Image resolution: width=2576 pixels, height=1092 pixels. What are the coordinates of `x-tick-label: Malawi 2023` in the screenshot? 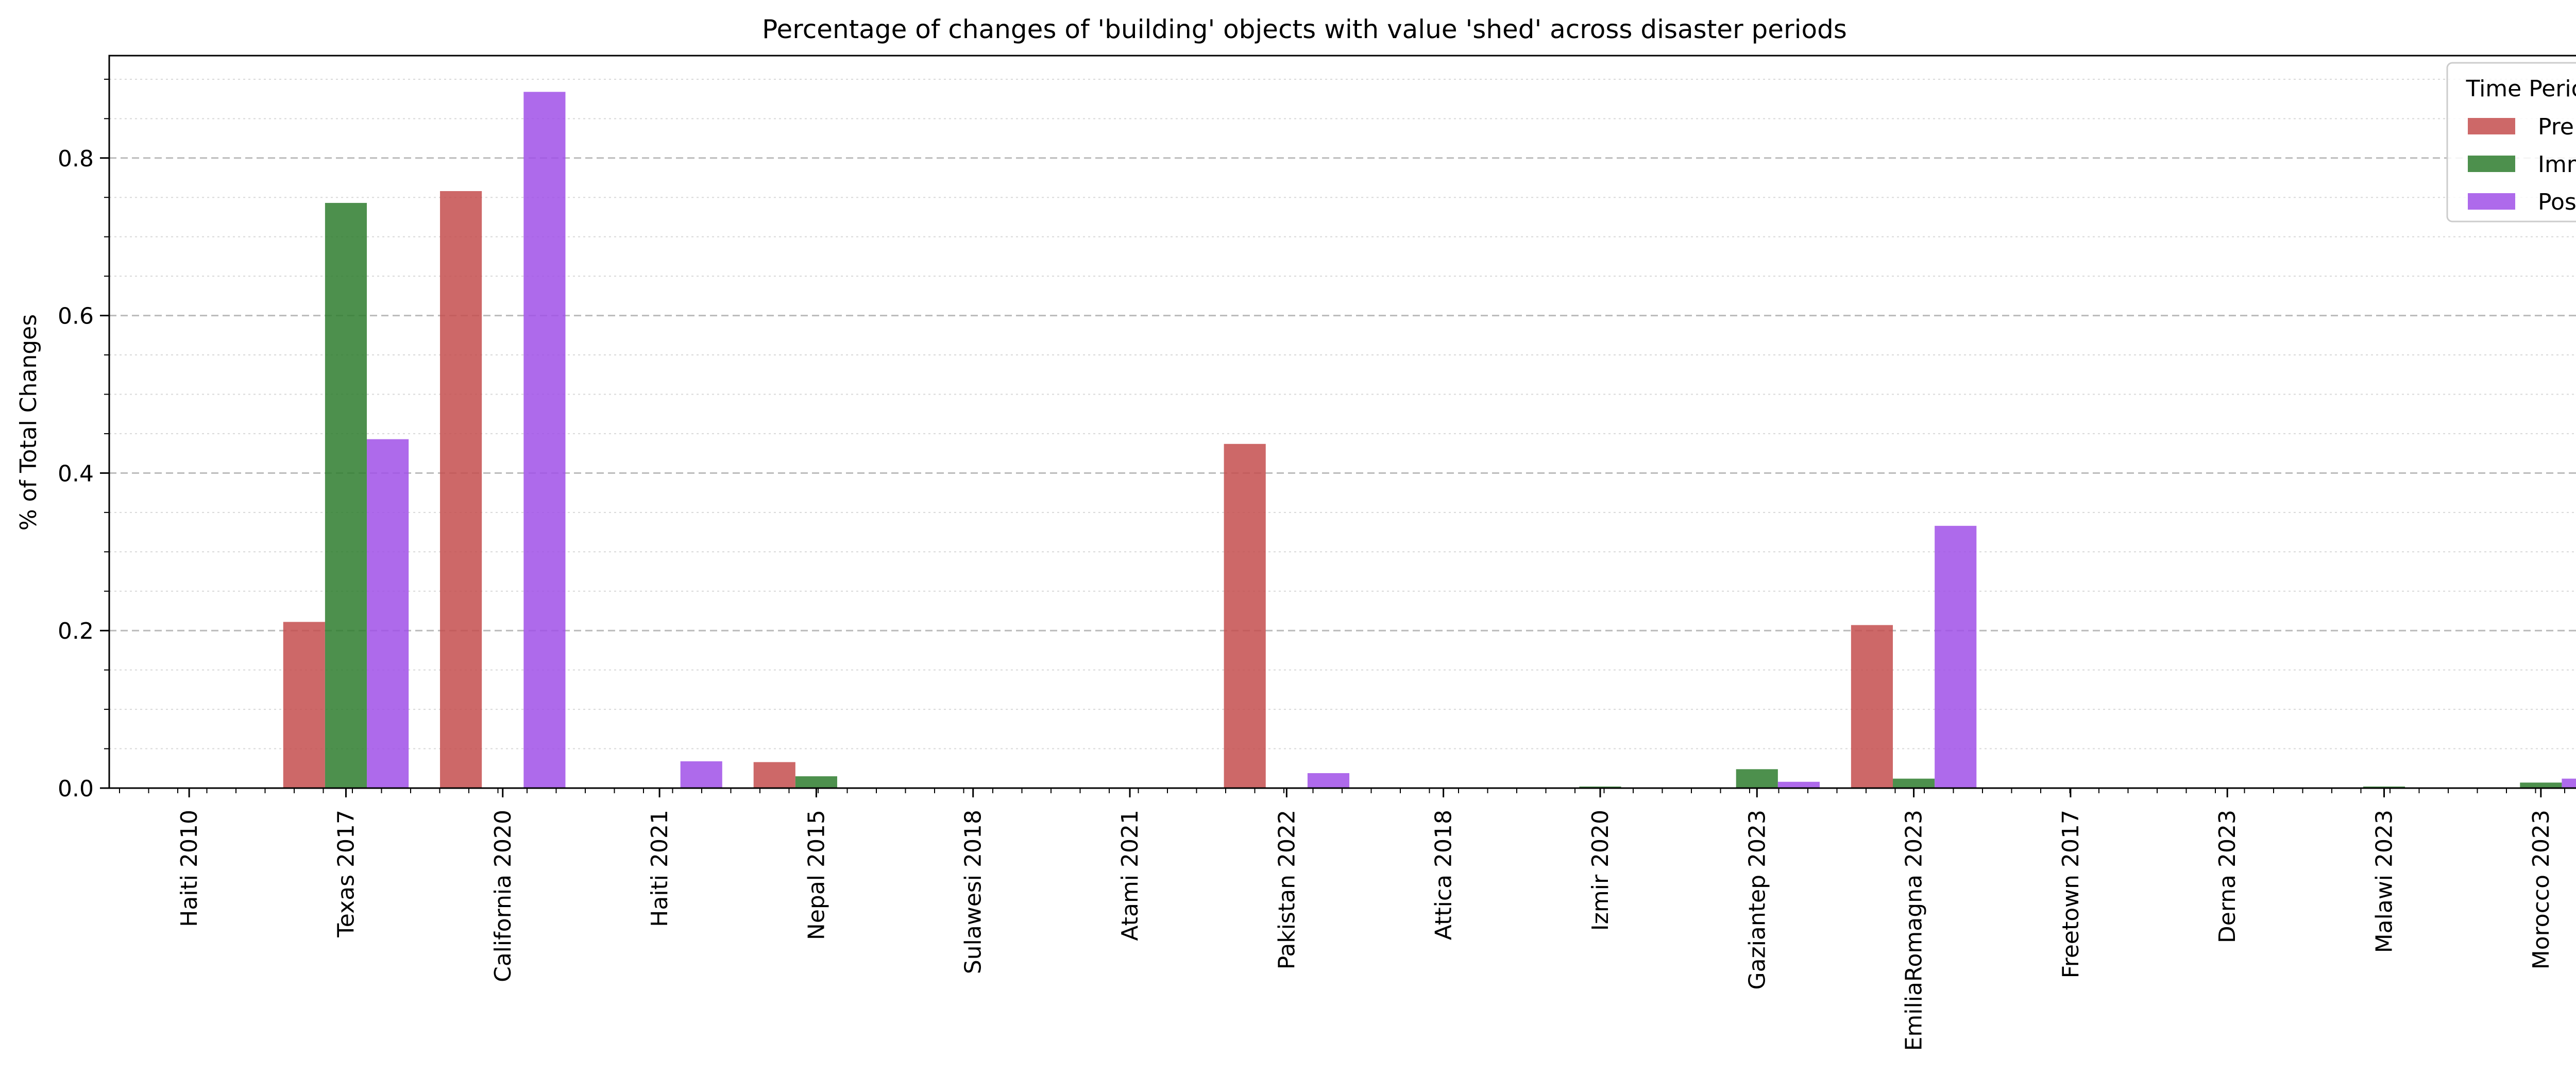 It's located at (2385, 881).